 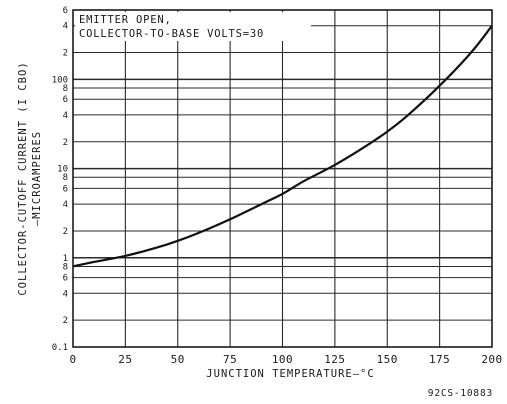 I want to click on x-tick-label: 200, so click(x=491, y=359).